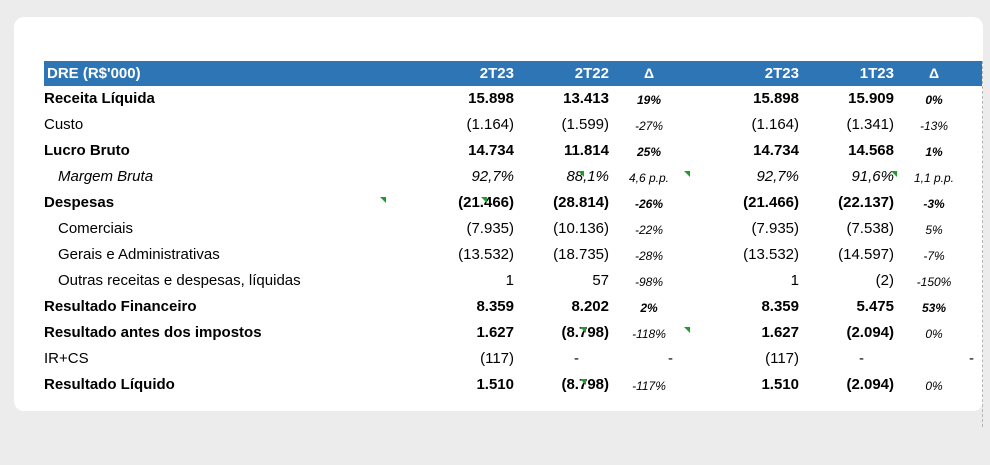  What do you see at coordinates (933, 126) in the screenshot?
I see `delta-qoq: -13%` at bounding box center [933, 126].